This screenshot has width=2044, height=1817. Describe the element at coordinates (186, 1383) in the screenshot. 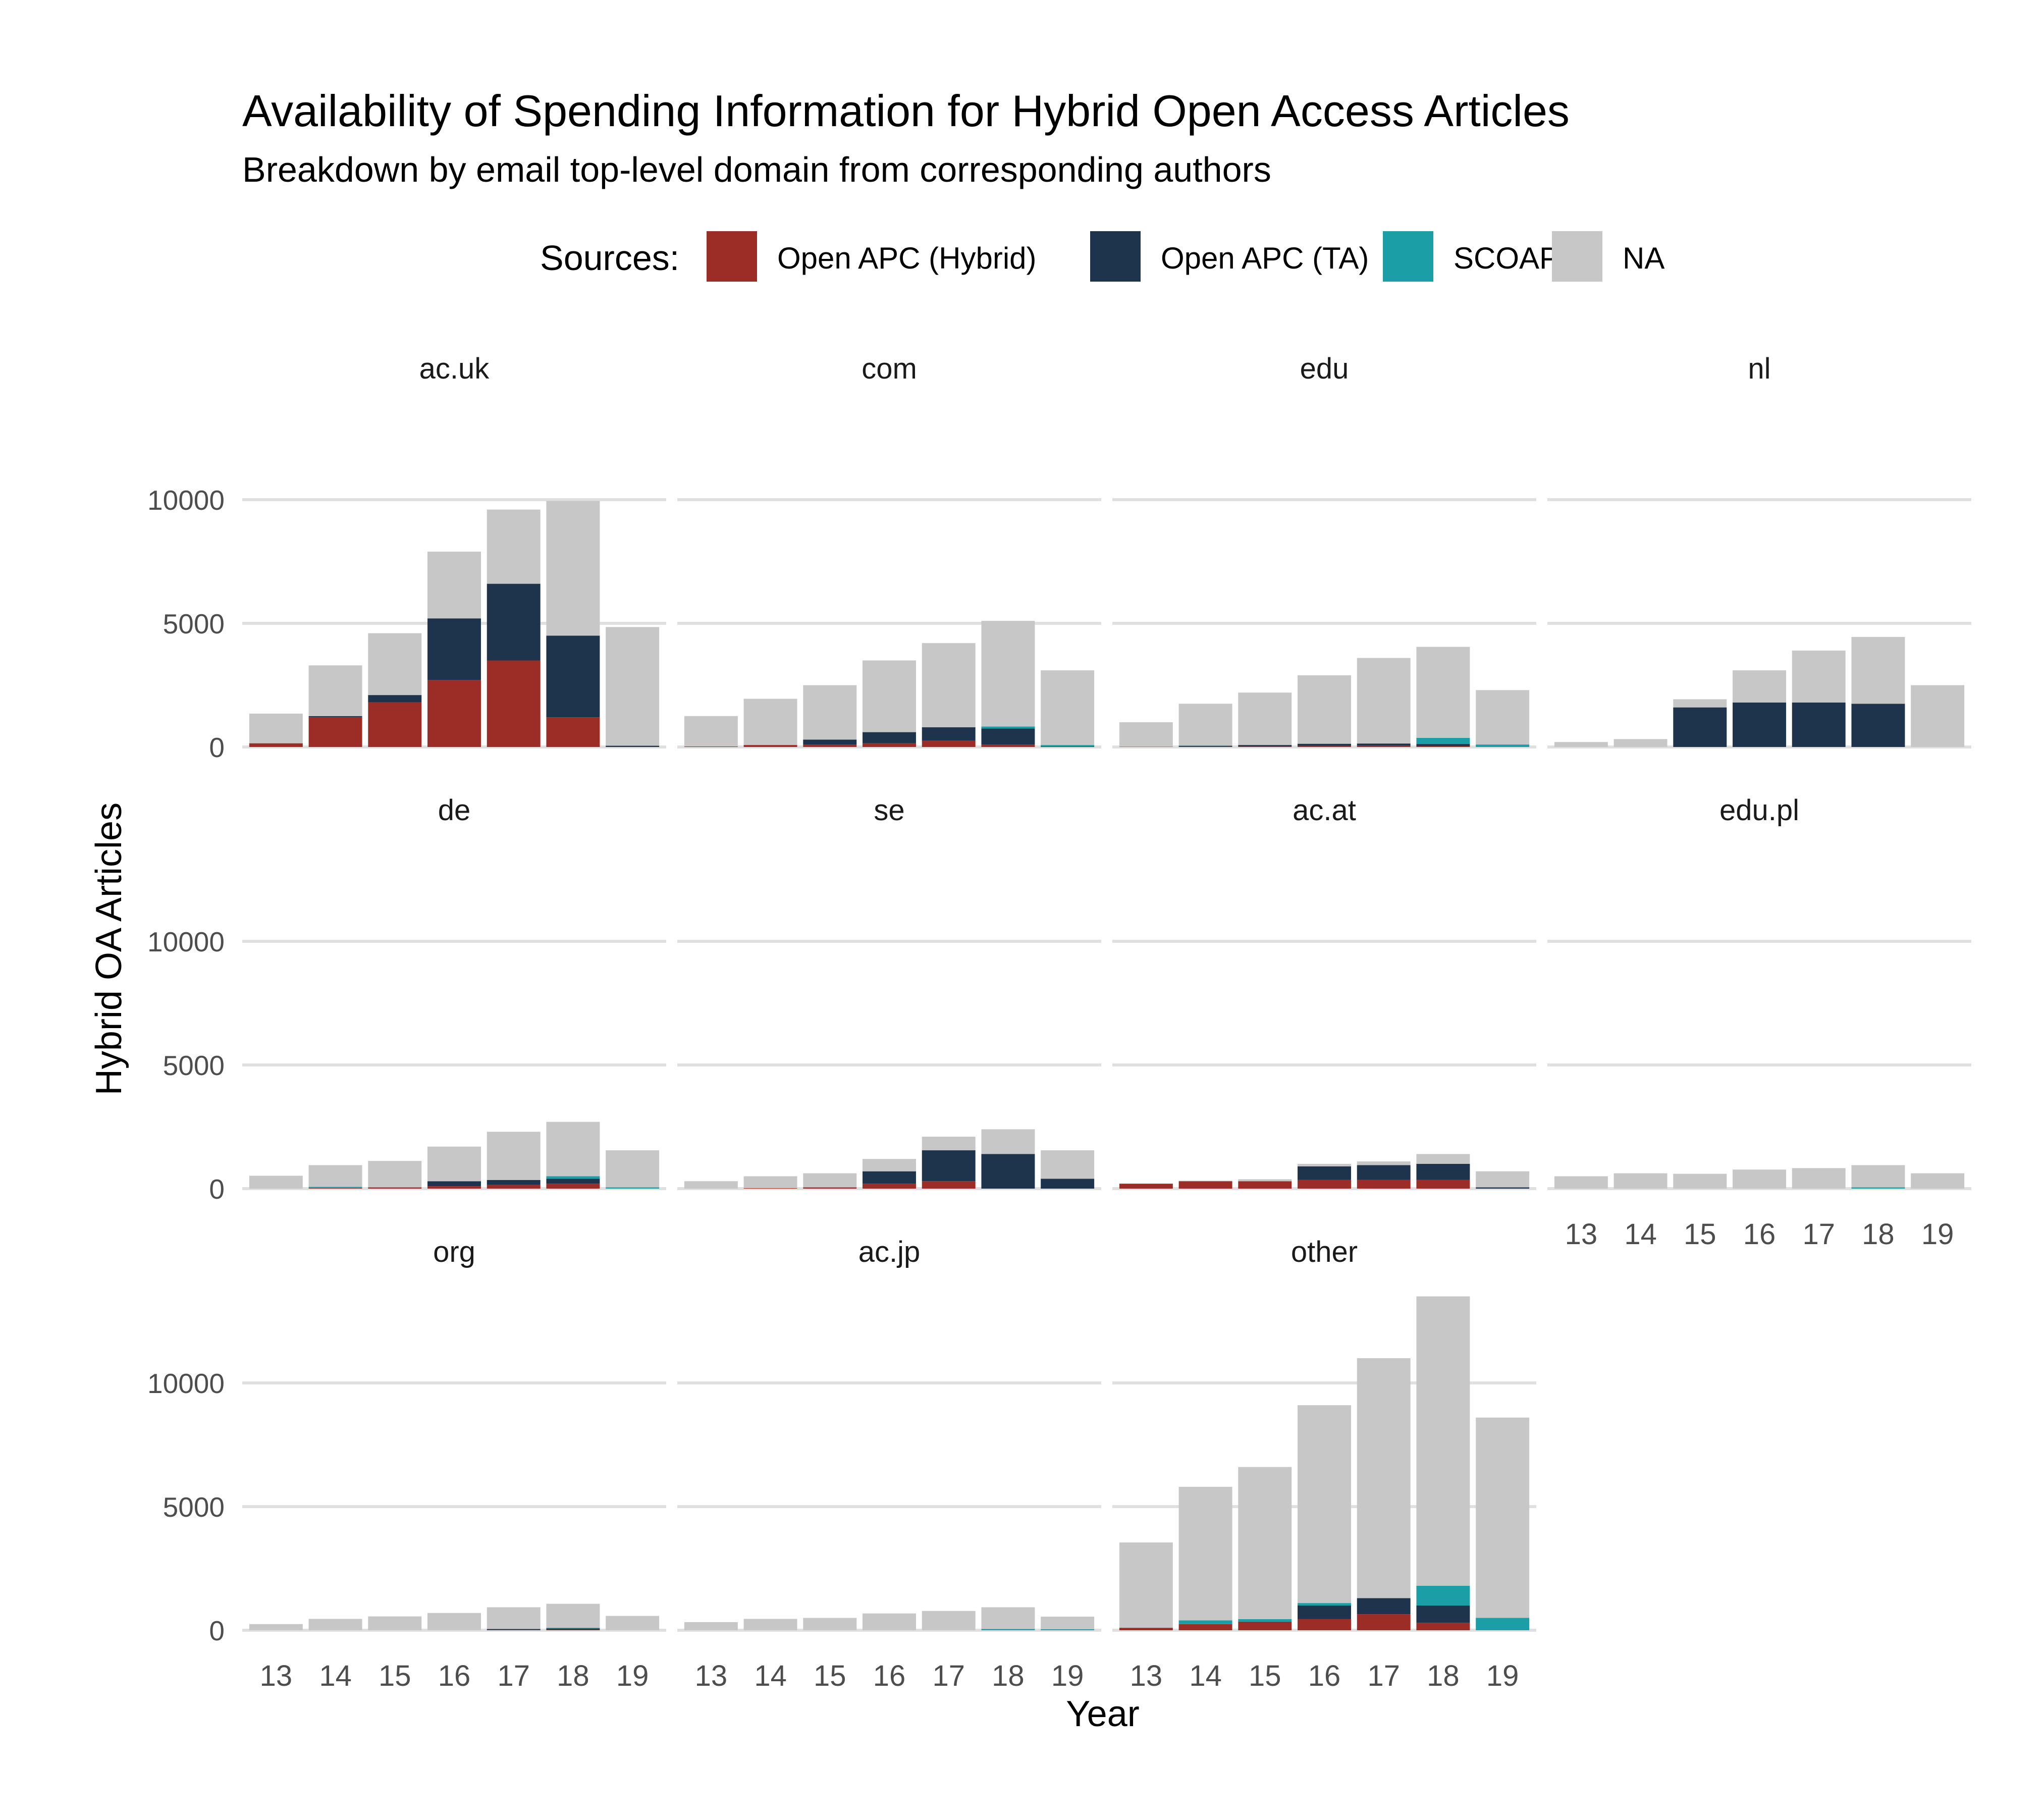

I see `y-tick-label: 10000` at that location.